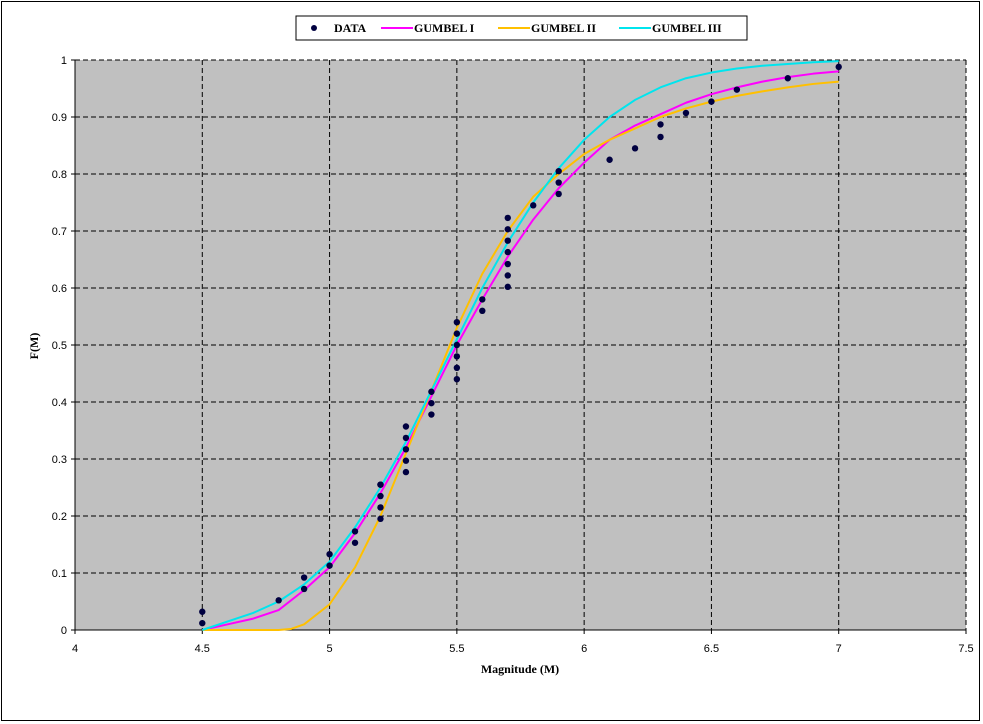  What do you see at coordinates (64, 61) in the screenshot?
I see `y-tick-label: 1` at bounding box center [64, 61].